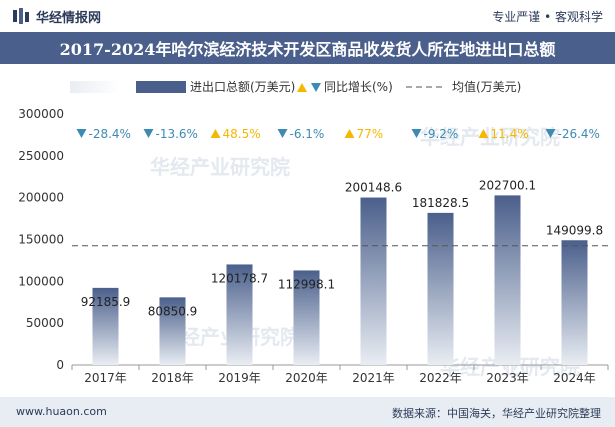  What do you see at coordinates (306, 284) in the screenshot?
I see `data-label: 112998.1` at bounding box center [306, 284].